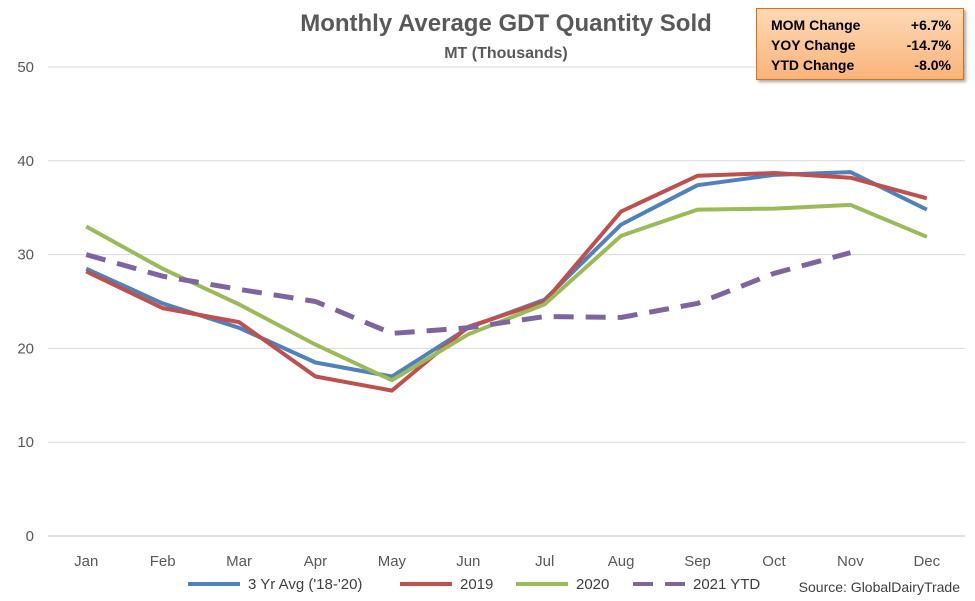 Image resolution: width=975 pixels, height=601 pixels. I want to click on y-tick-label: 50, so click(25, 67).